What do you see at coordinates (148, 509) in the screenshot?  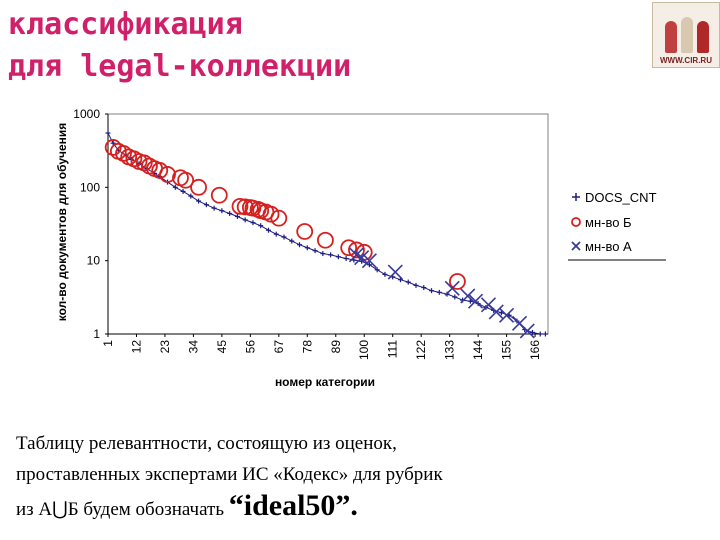 I see `caption-mid: Б будем обозначать` at bounding box center [148, 509].